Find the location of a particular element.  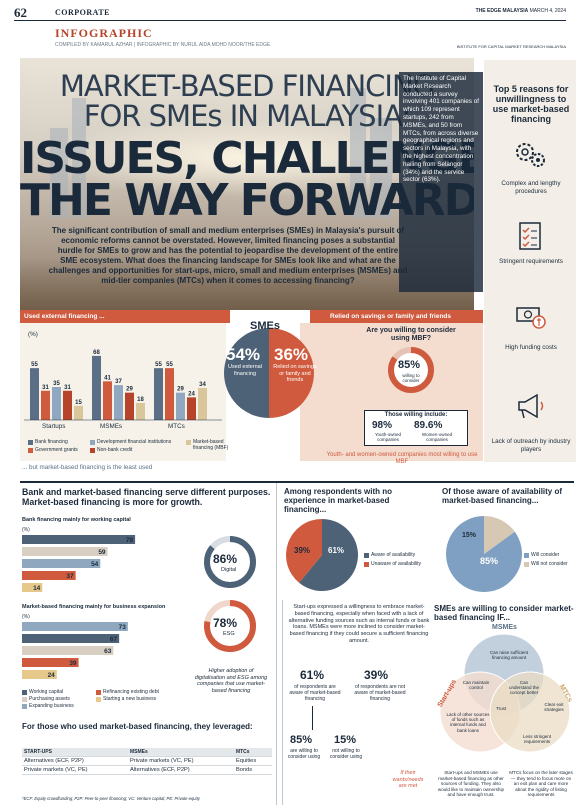

used-pct: 54% is located at coordinates (243, 354).